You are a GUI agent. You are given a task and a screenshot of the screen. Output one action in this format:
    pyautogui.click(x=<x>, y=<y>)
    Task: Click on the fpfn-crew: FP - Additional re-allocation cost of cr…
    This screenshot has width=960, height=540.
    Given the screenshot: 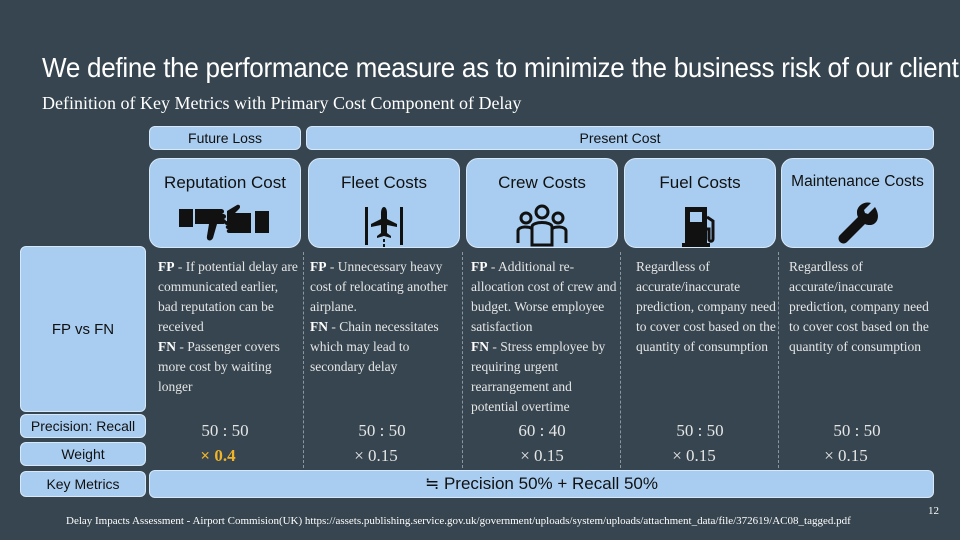 What is the action you would take?
    pyautogui.click(x=546, y=337)
    